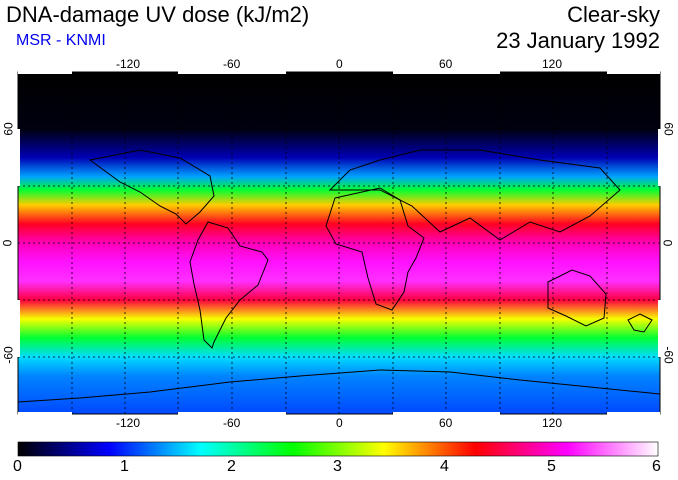  Describe the element at coordinates (17, 466) in the screenshot. I see `colorbar-tick-label: 0` at that location.